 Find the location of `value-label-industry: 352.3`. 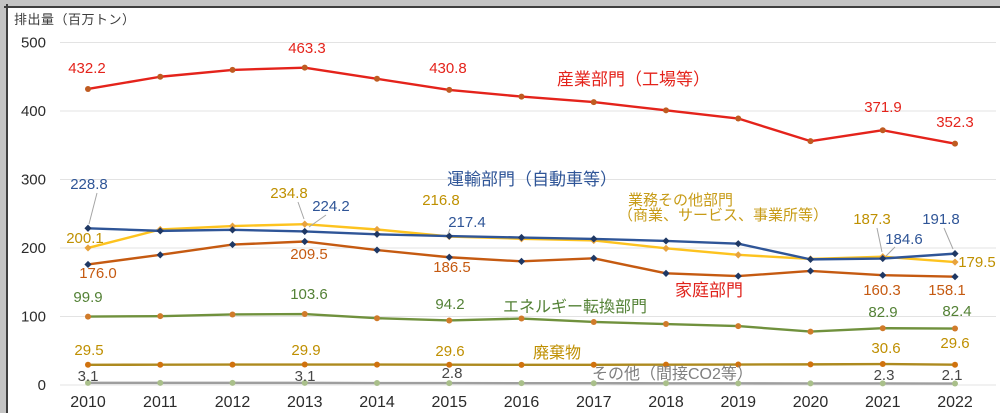

value-label-industry: 352.3 is located at coordinates (955, 122).